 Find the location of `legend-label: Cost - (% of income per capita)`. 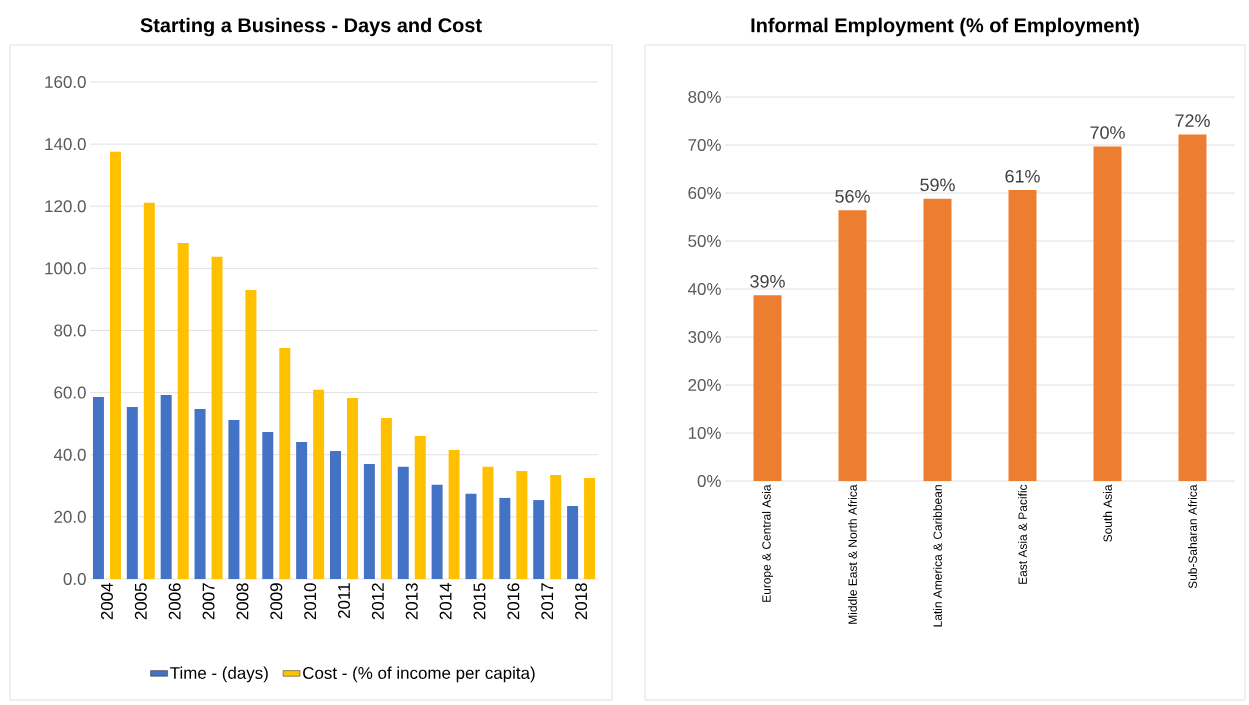

legend-label: Cost - (% of income per capita) is located at coordinates (419, 674).